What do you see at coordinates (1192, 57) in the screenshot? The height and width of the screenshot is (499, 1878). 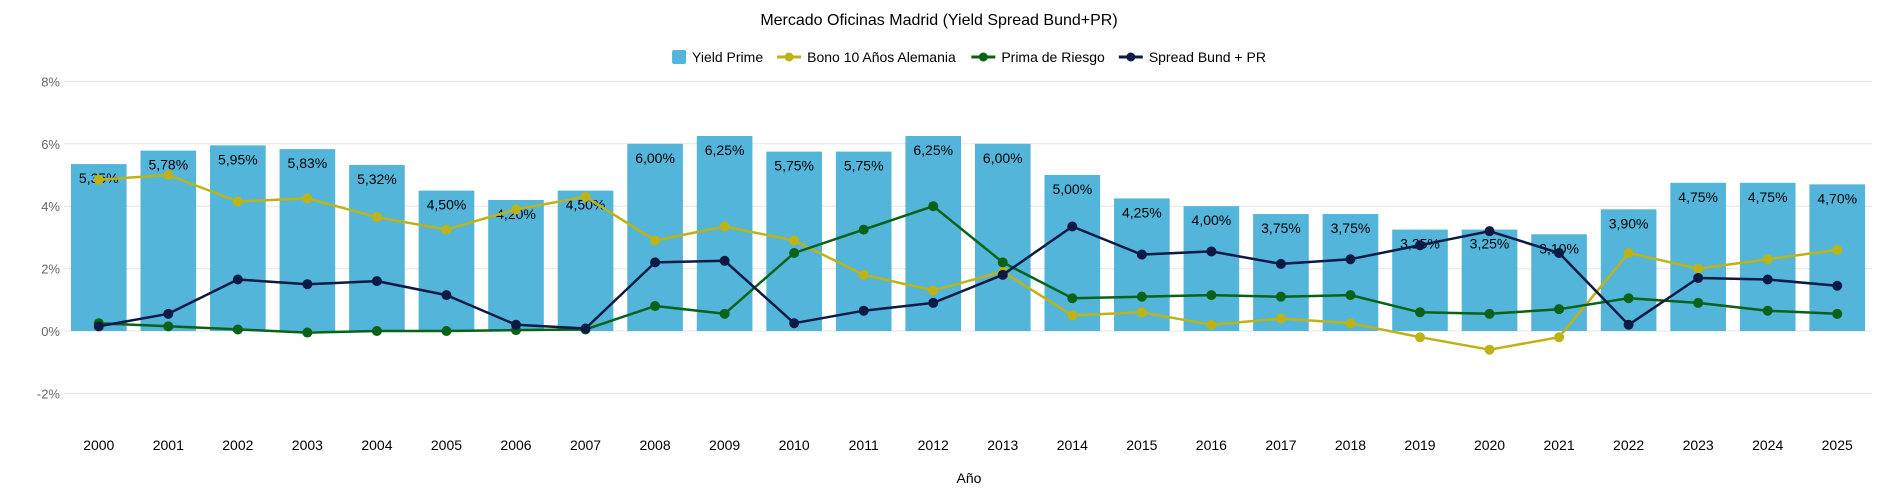 I see `legend-item-spread-bund-pr: Spread Bund + PR` at bounding box center [1192, 57].